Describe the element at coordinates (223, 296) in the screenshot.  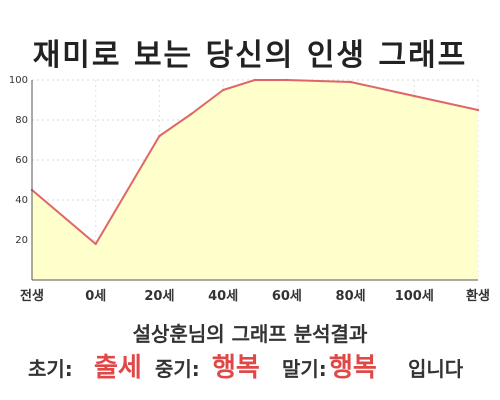
I see `x-tick-label-3: 40세` at that location.